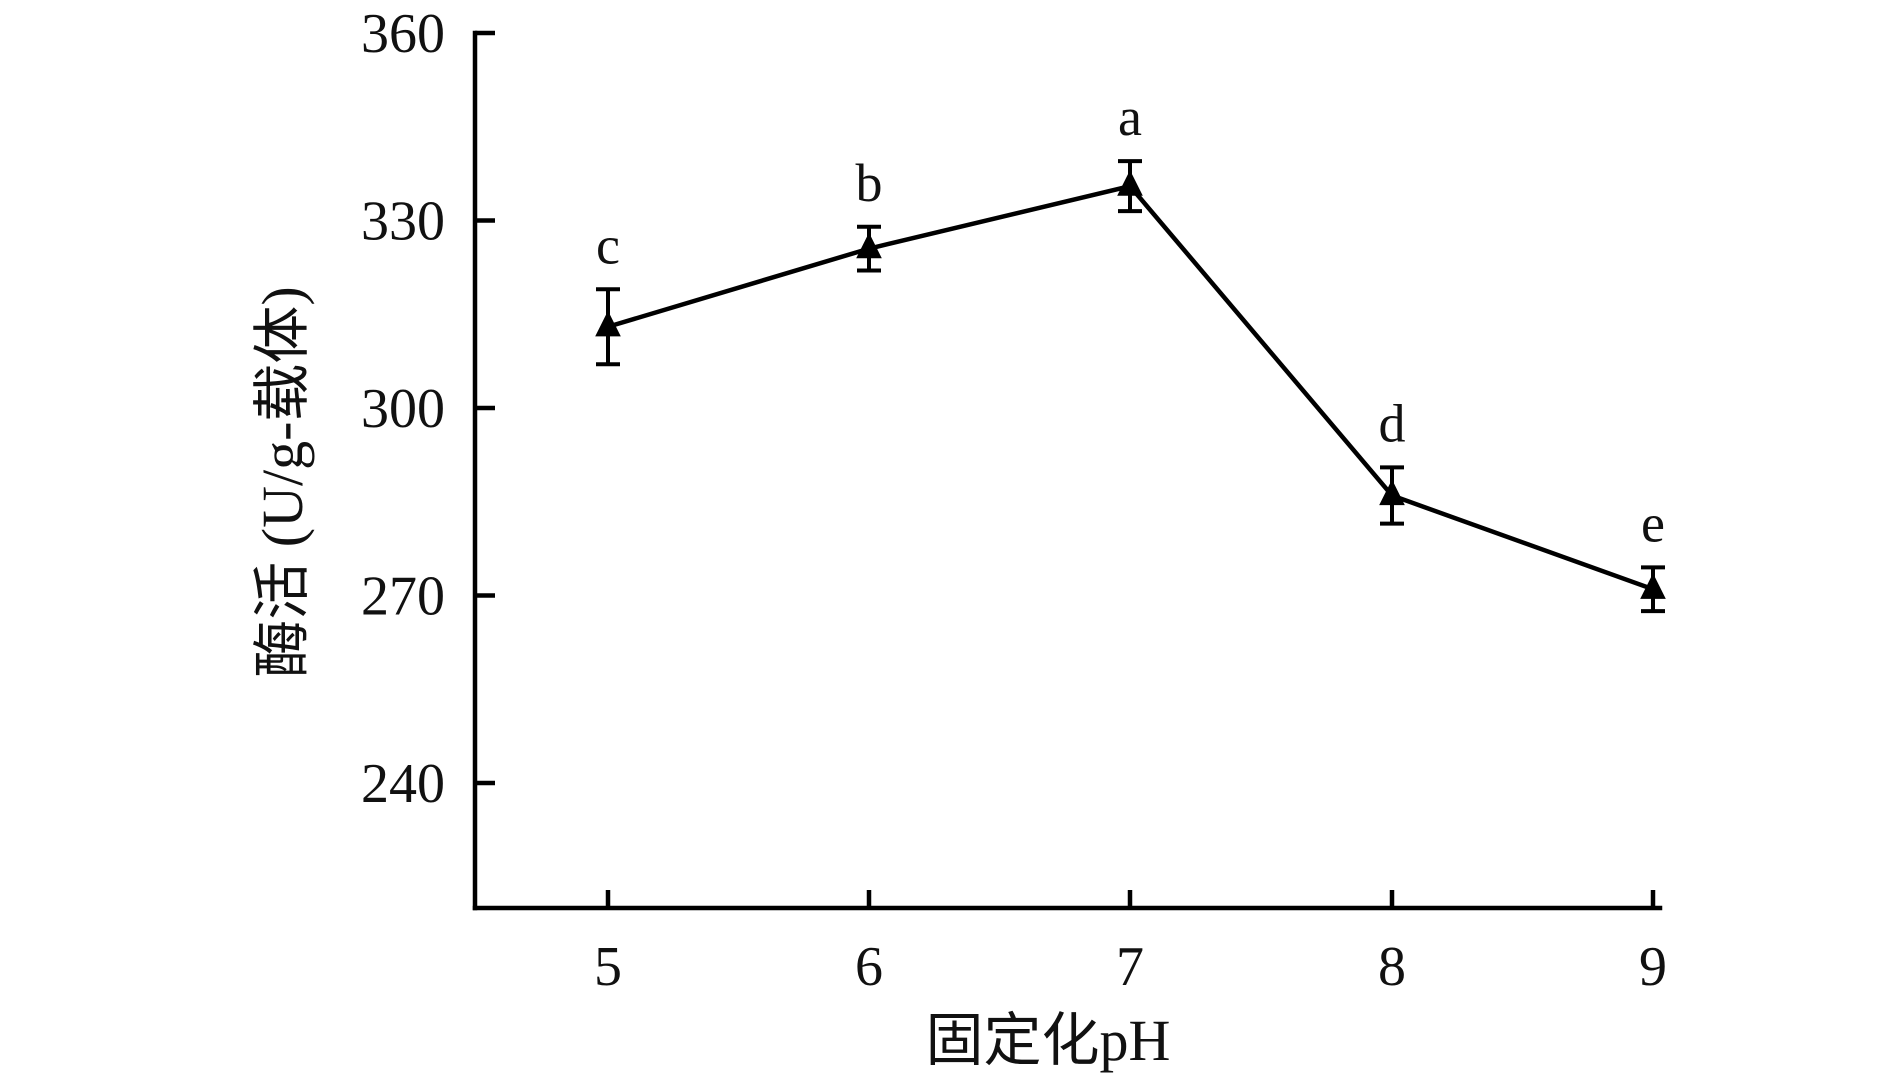  I want to click on x-tick-label: 8, so click(1392, 967).